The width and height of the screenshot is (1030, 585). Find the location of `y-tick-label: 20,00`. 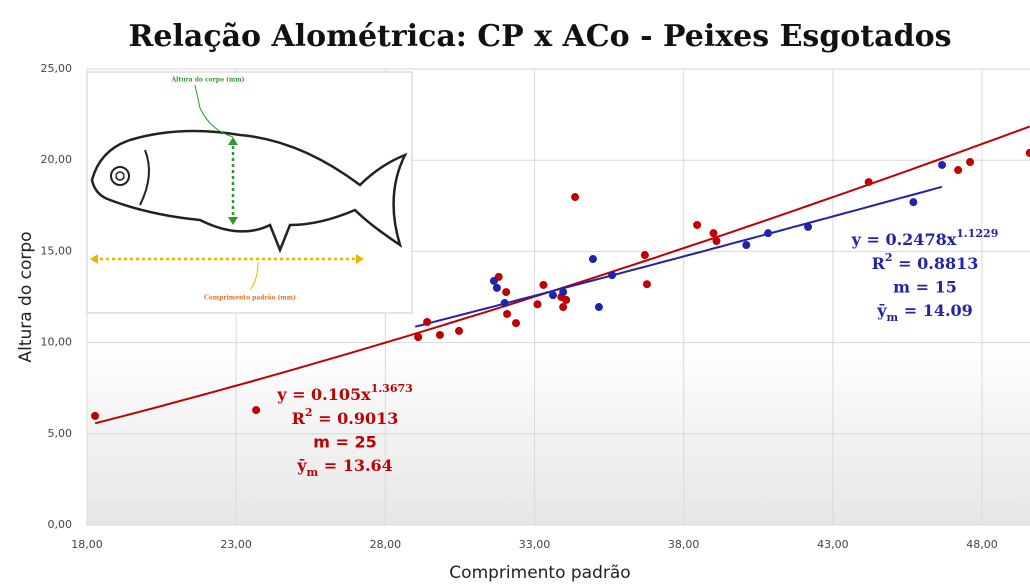

y-tick-label: 20,00 is located at coordinates (57, 159).